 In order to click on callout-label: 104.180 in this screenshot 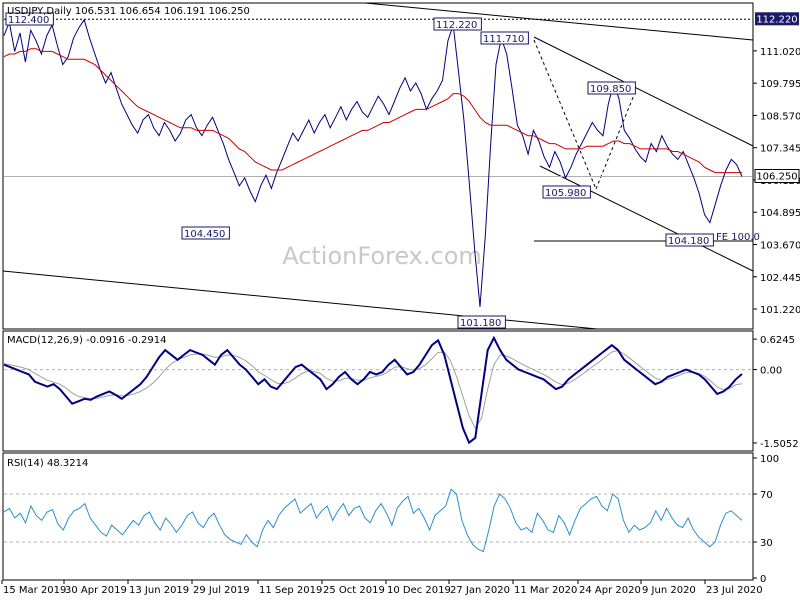, I will do `click(688, 241)`.